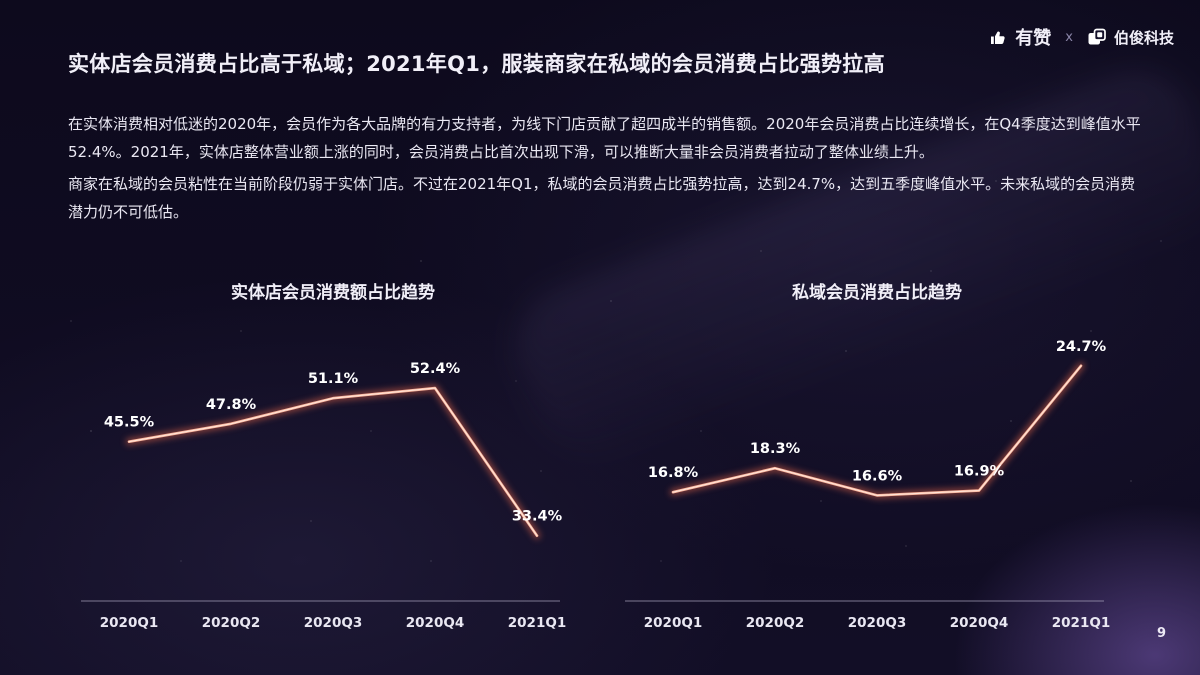 The height and width of the screenshot is (675, 1200). I want to click on chart-title-private: 私域会员消费占比趋势, so click(877, 293).